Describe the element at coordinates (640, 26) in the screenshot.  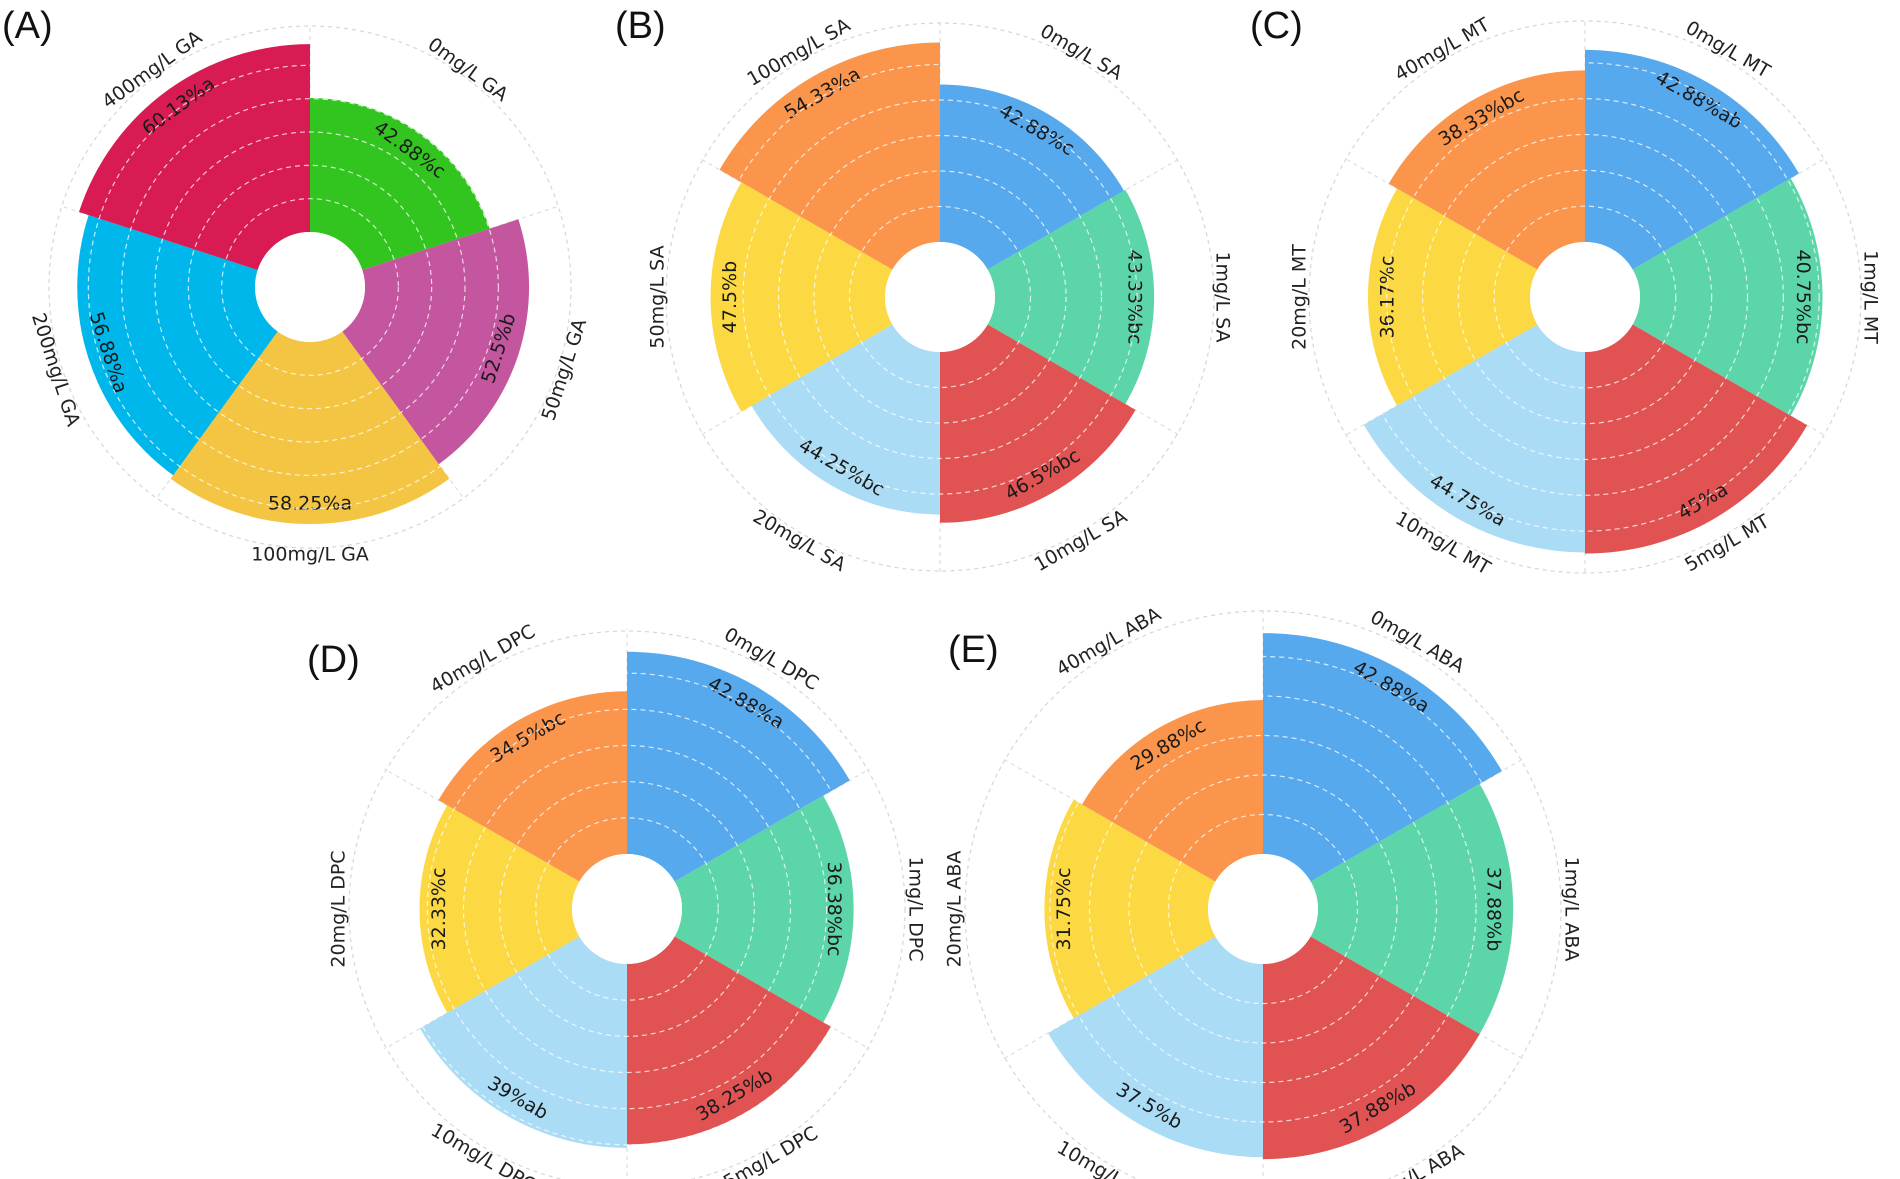
I see `panel-letter: (B)` at that location.